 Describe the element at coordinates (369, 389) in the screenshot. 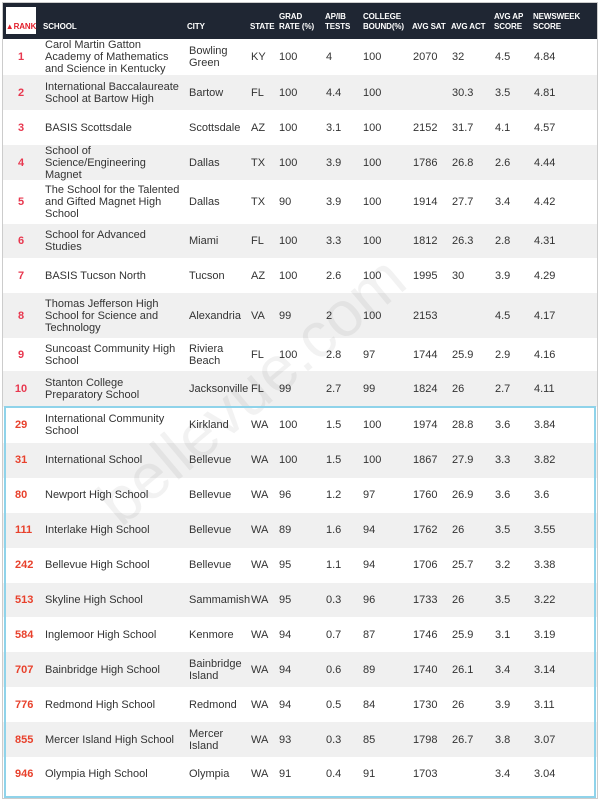

I see `college-cell: 99` at that location.